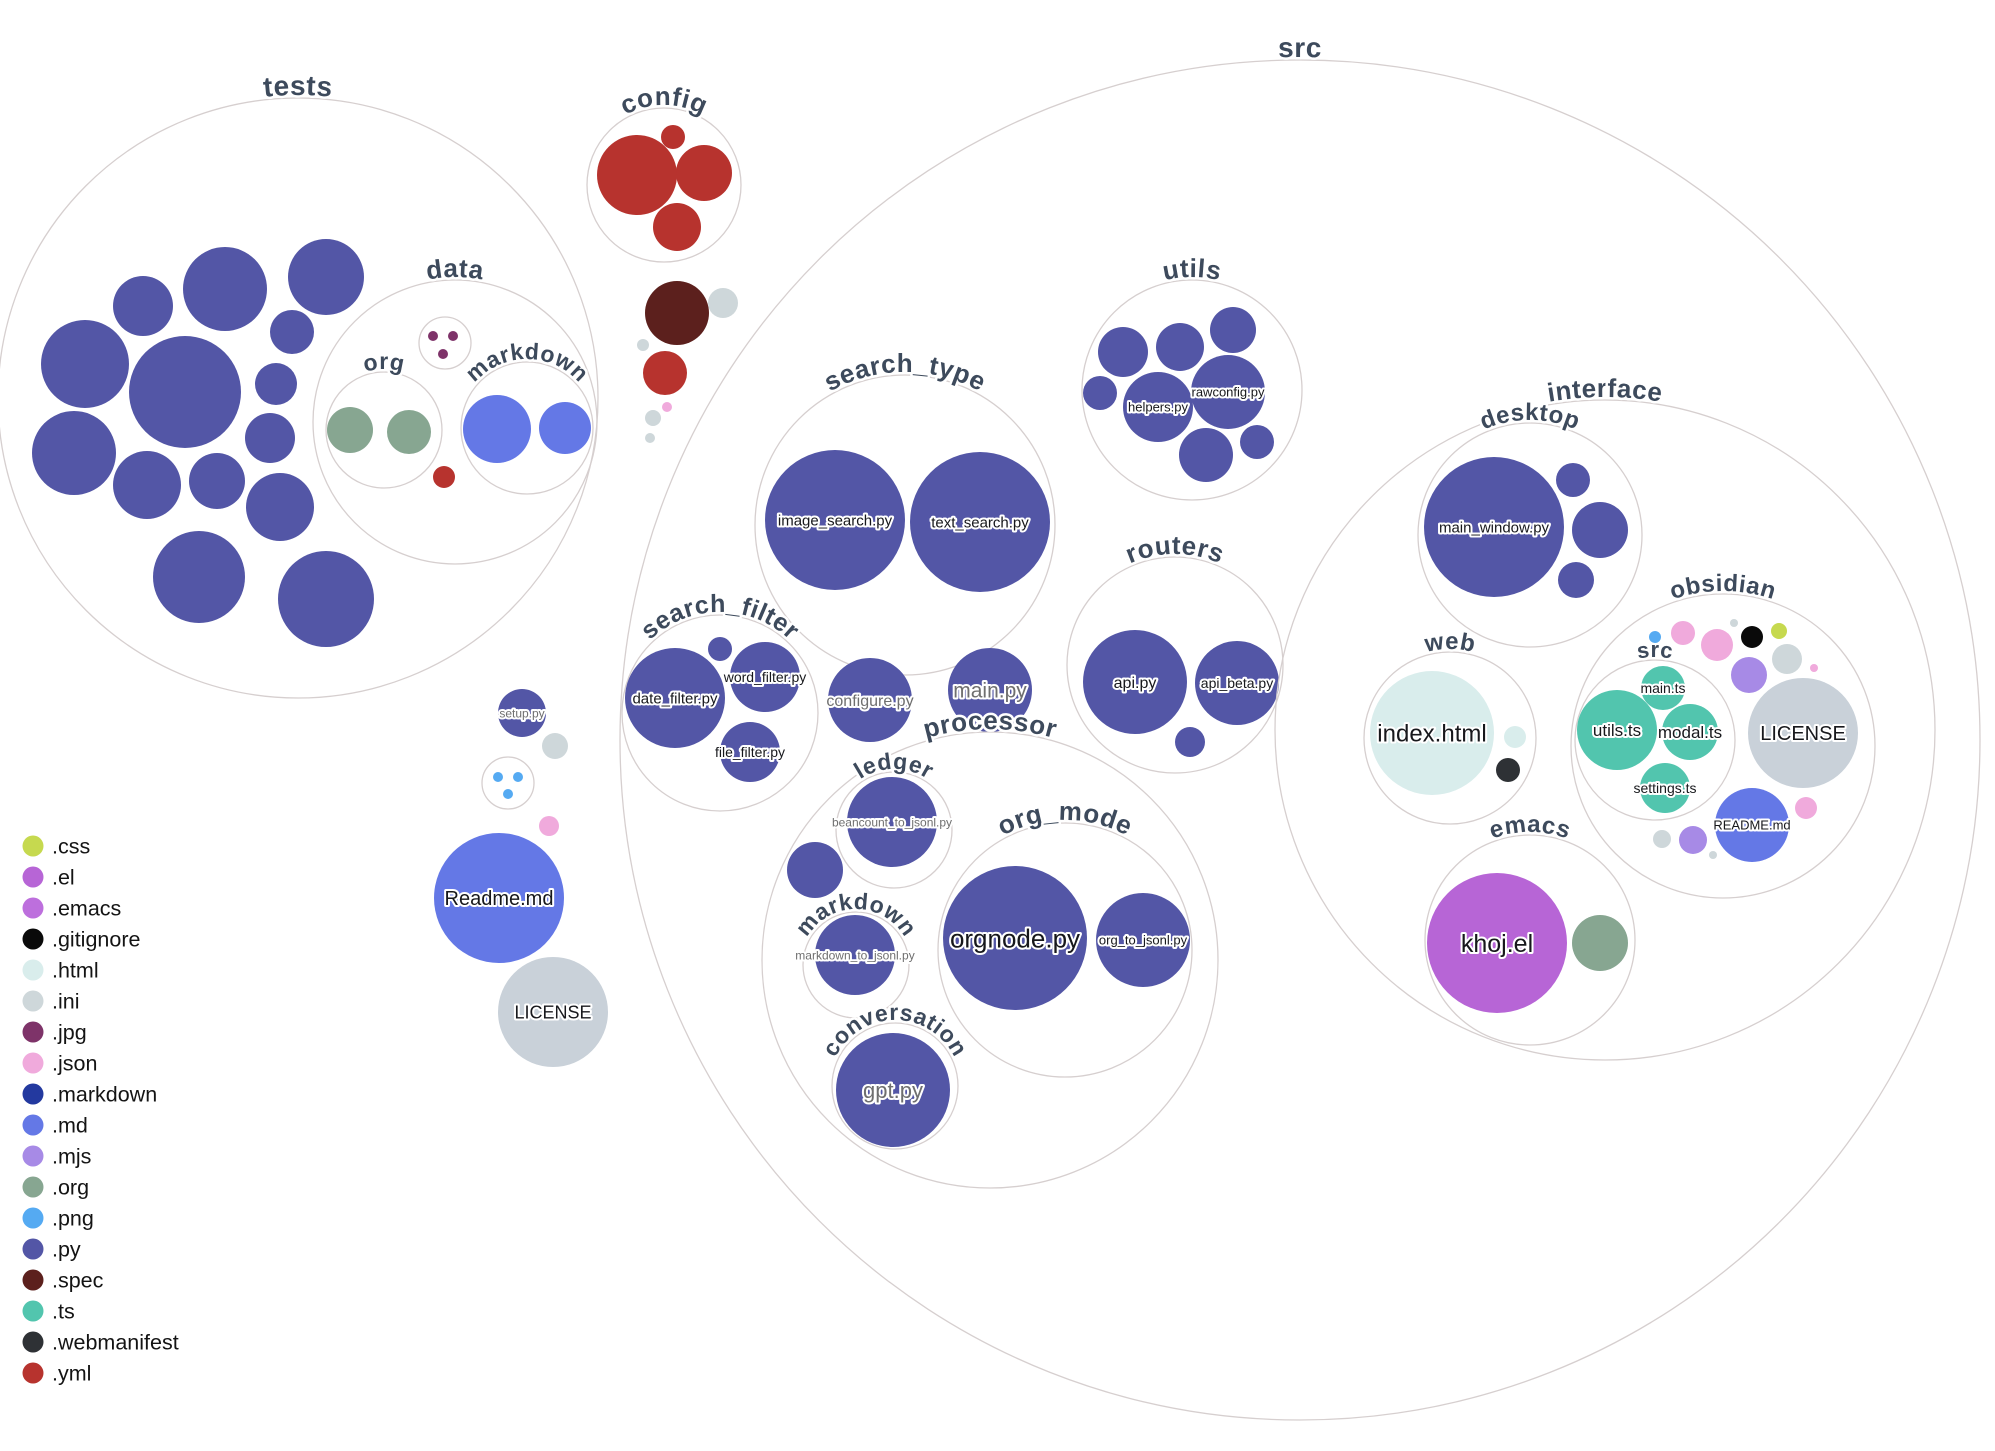 The height and width of the screenshot is (1451, 1995). What do you see at coordinates (1665, 788) in the screenshot?
I see `file-settings.ts-circle` at bounding box center [1665, 788].